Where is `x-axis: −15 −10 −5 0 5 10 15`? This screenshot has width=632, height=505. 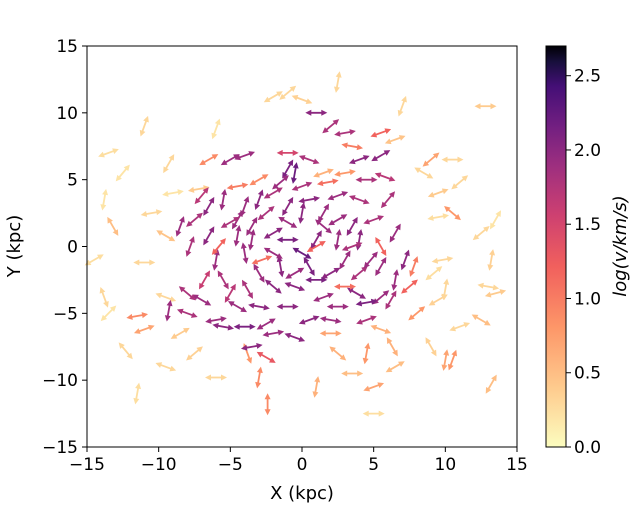
x-axis: −15 −10 −5 0 5 10 15 is located at coordinates (298, 461).